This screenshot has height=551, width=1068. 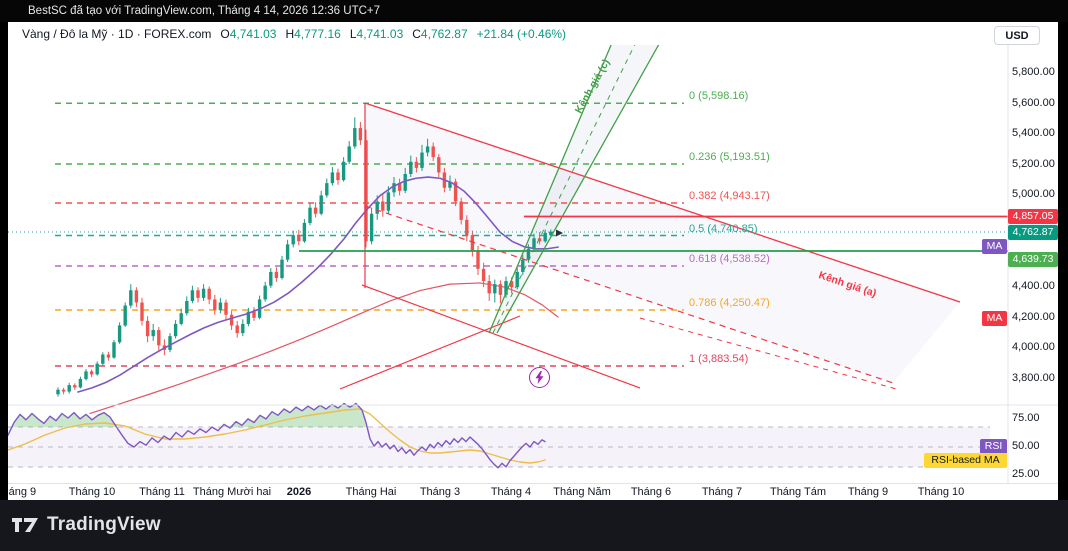 What do you see at coordinates (162, 492) in the screenshot?
I see `time-label: Tháng 11` at bounding box center [162, 492].